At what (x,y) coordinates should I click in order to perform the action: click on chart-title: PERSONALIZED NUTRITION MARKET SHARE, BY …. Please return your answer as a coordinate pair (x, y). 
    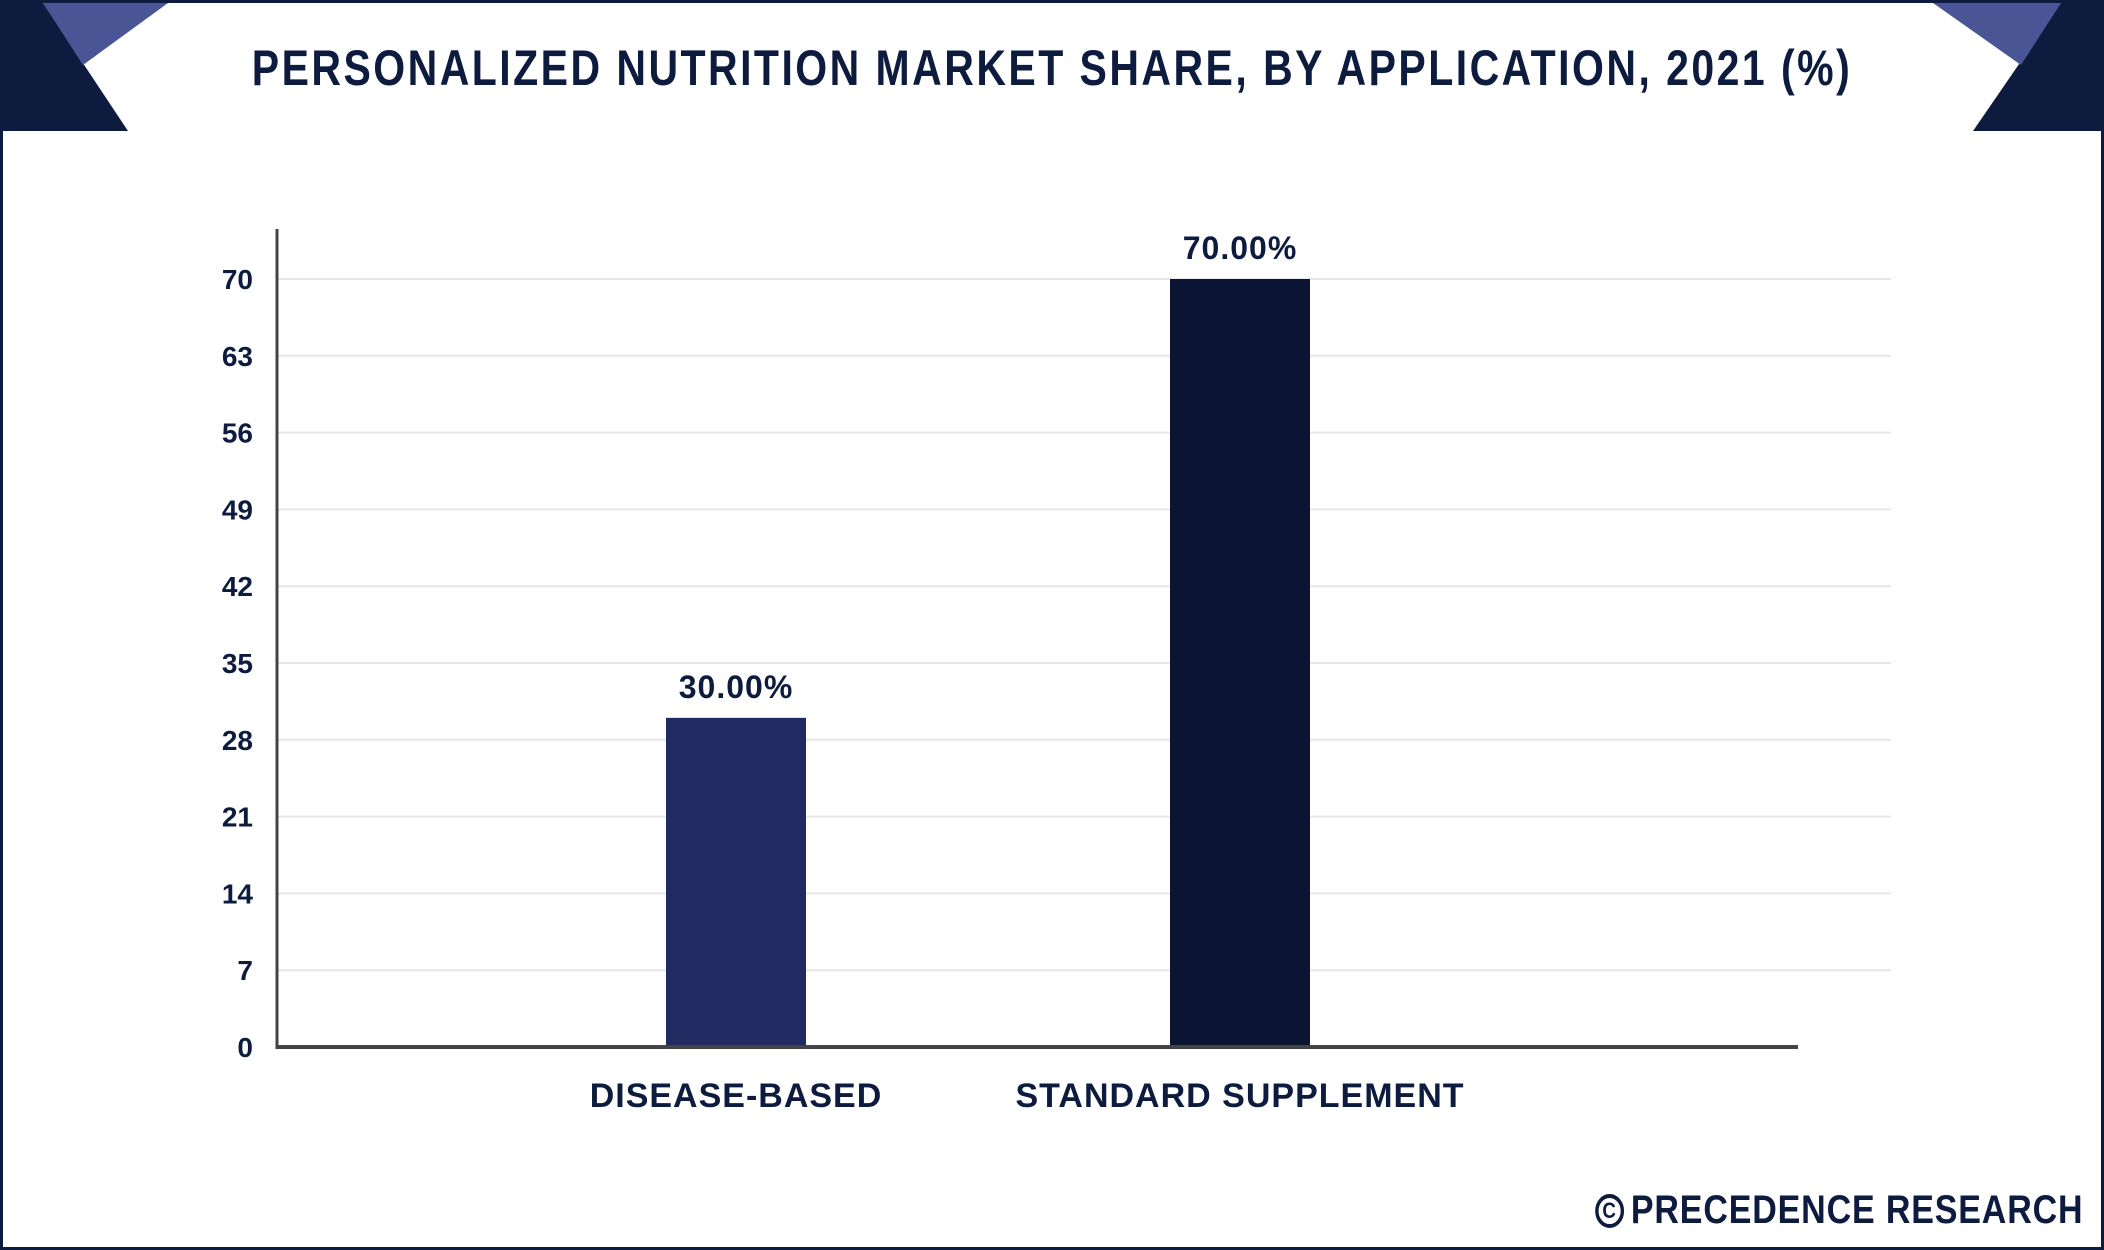
    Looking at the image, I should click on (1052, 68).